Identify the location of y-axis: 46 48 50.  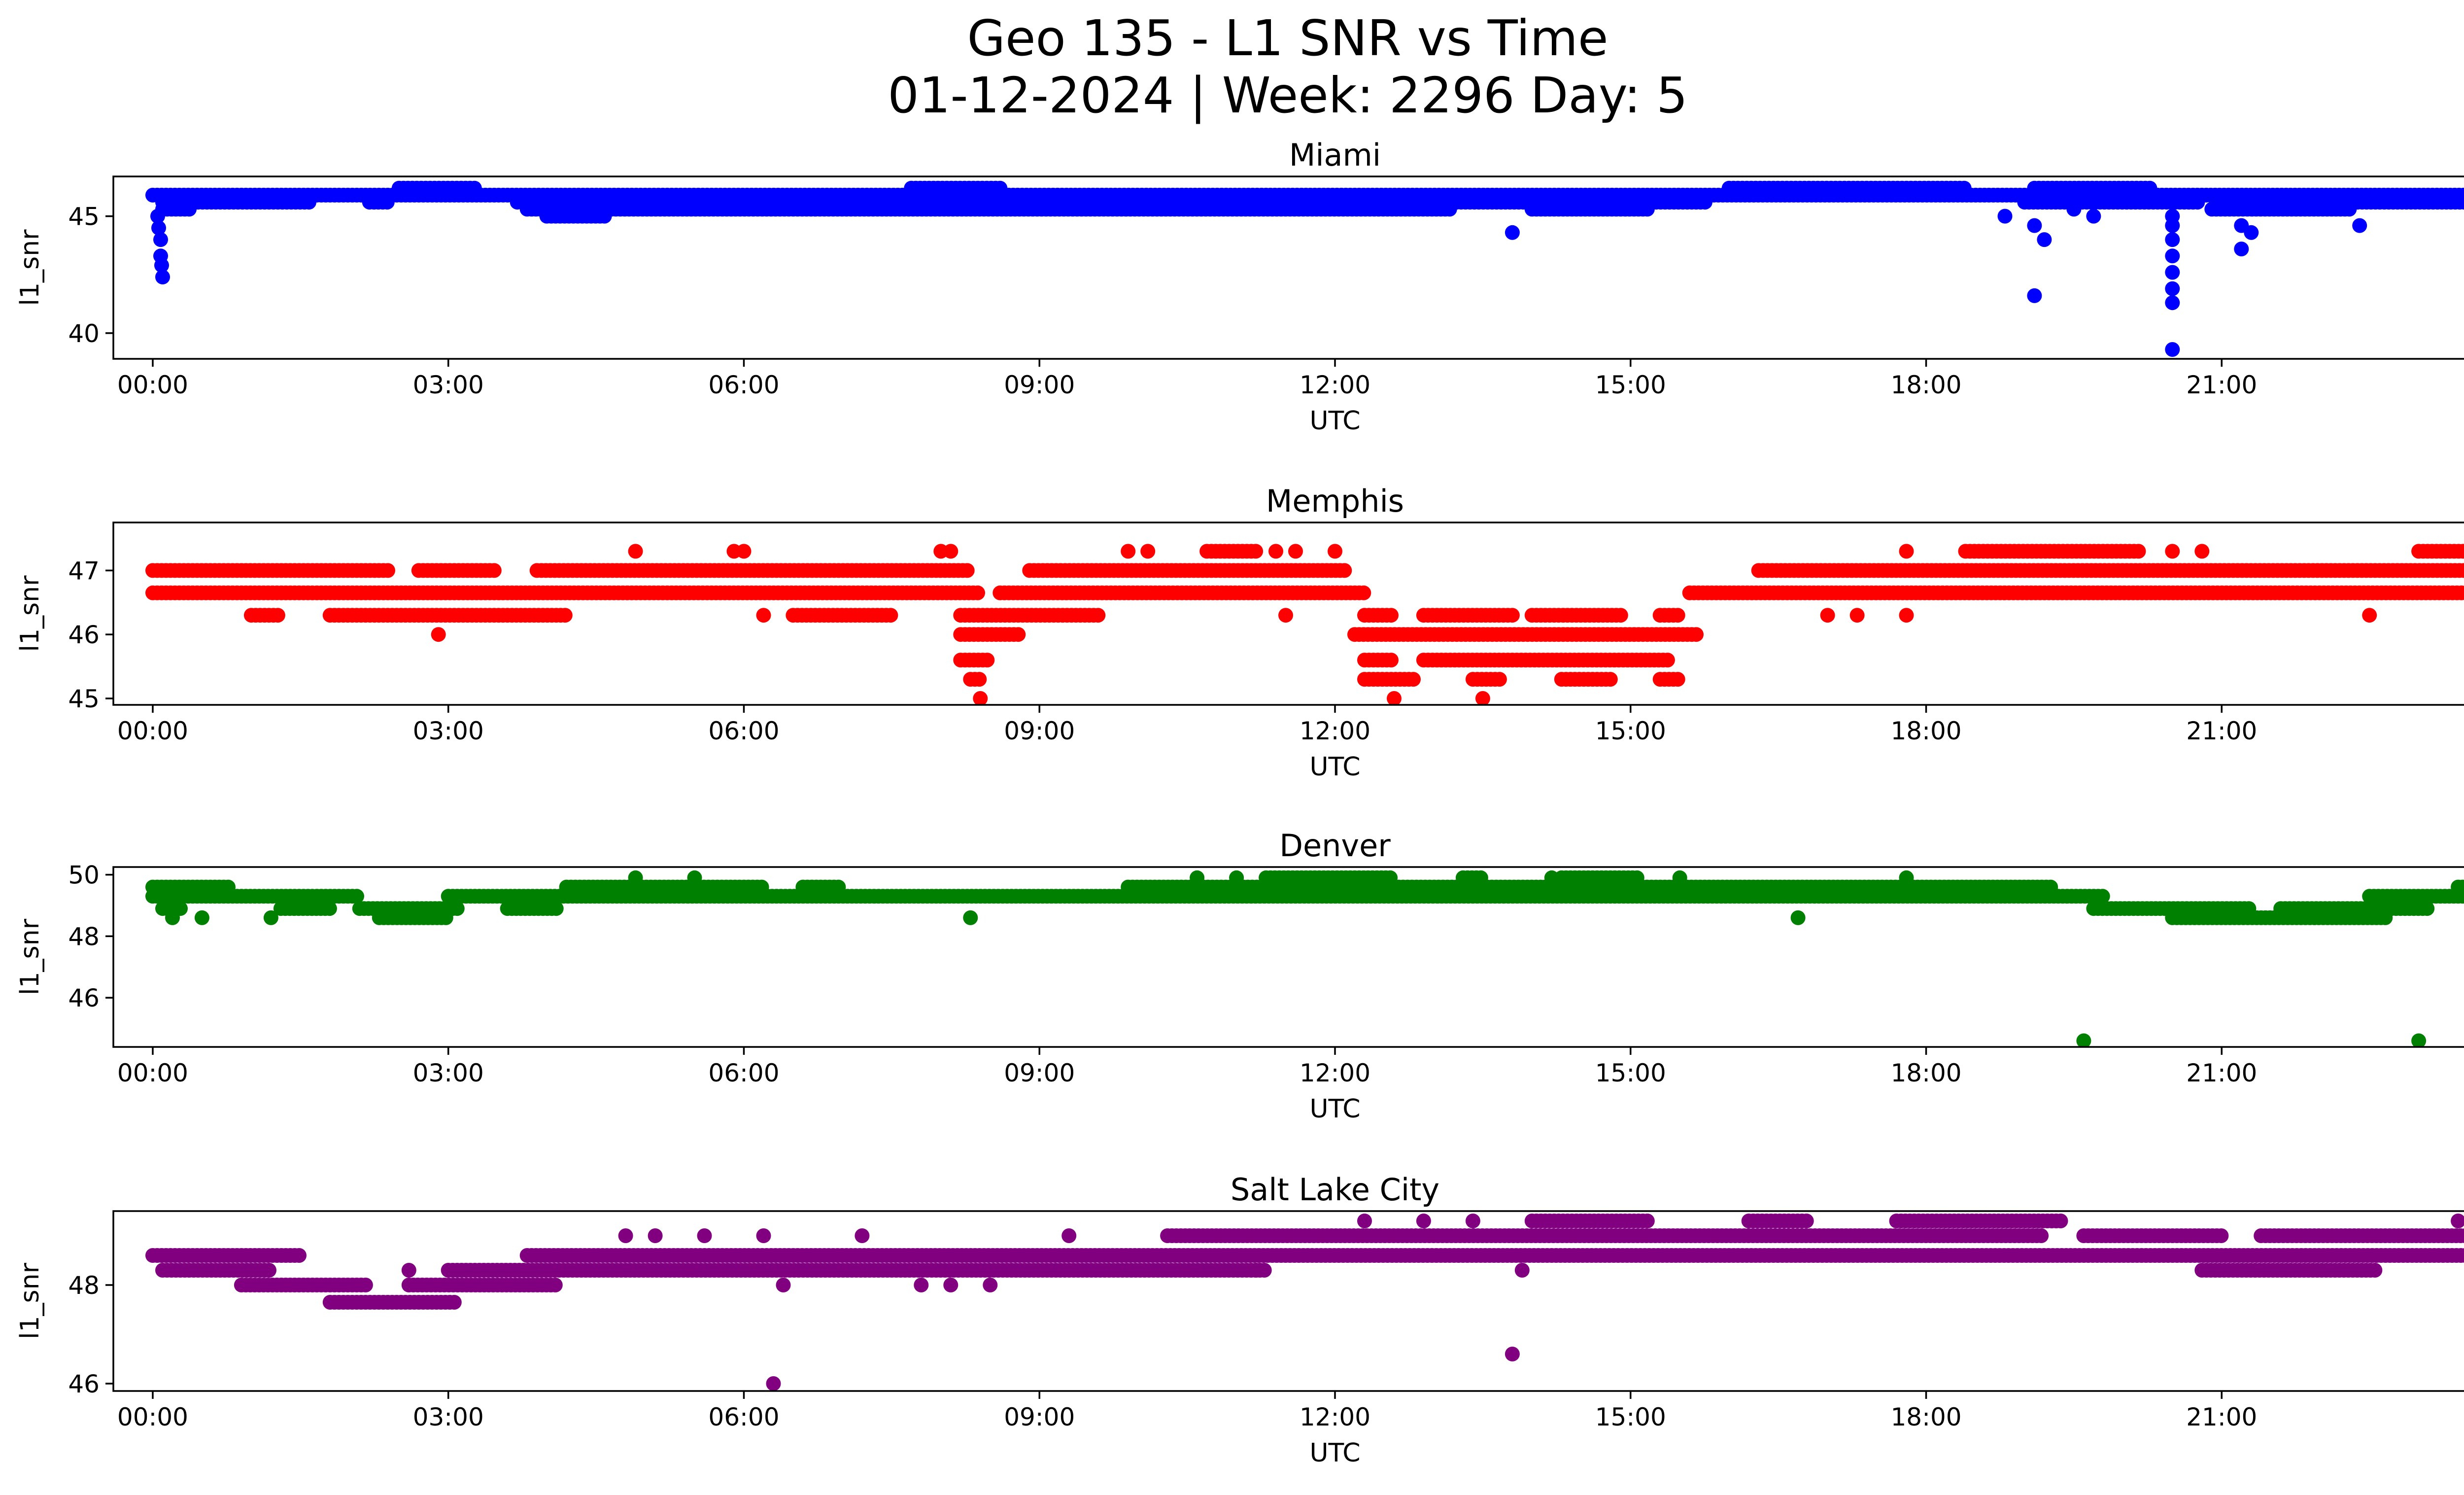
(90, 936).